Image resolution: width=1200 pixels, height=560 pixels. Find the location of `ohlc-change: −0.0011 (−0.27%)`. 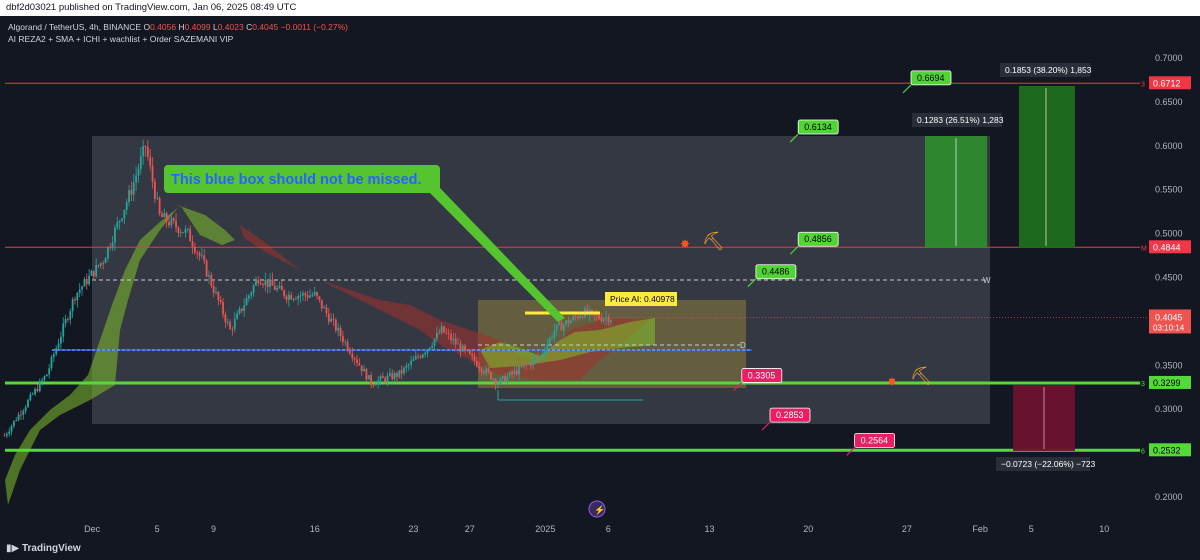

ohlc-change: −0.0011 (−0.27%) is located at coordinates (314, 27).